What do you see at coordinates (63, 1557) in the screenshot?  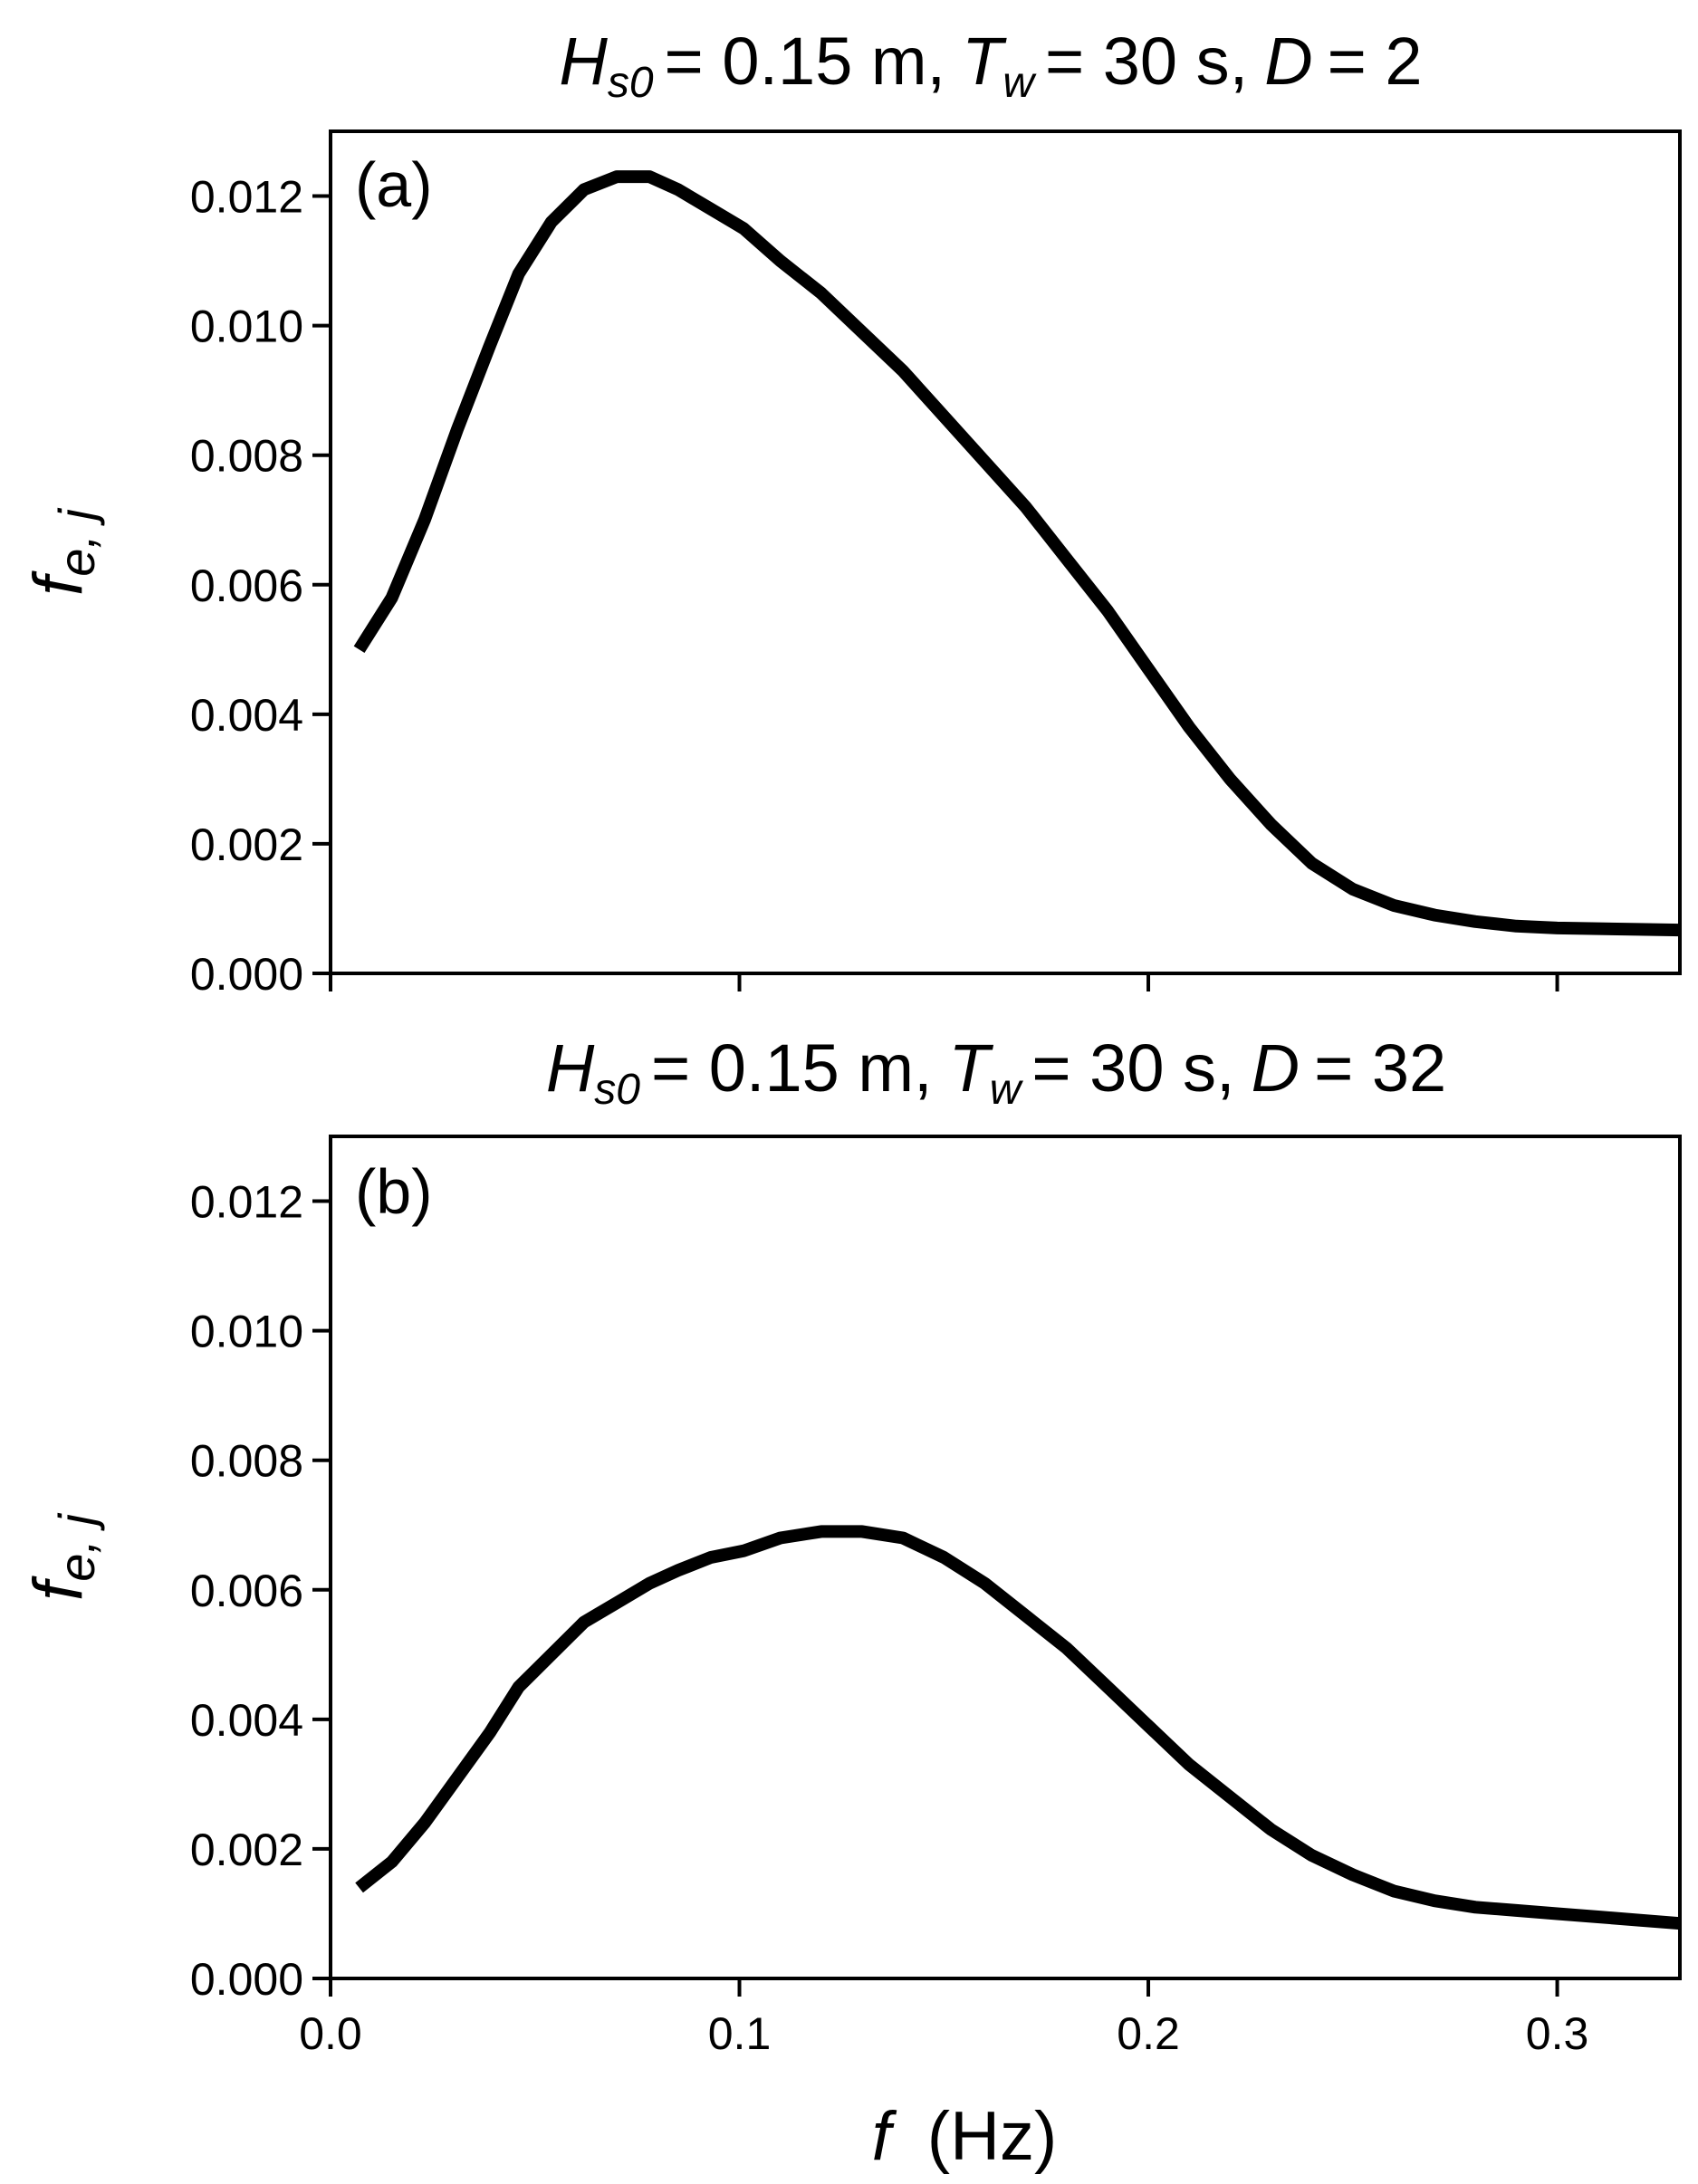 I see `panel-b-y-axis-label: fe, j` at bounding box center [63, 1557].